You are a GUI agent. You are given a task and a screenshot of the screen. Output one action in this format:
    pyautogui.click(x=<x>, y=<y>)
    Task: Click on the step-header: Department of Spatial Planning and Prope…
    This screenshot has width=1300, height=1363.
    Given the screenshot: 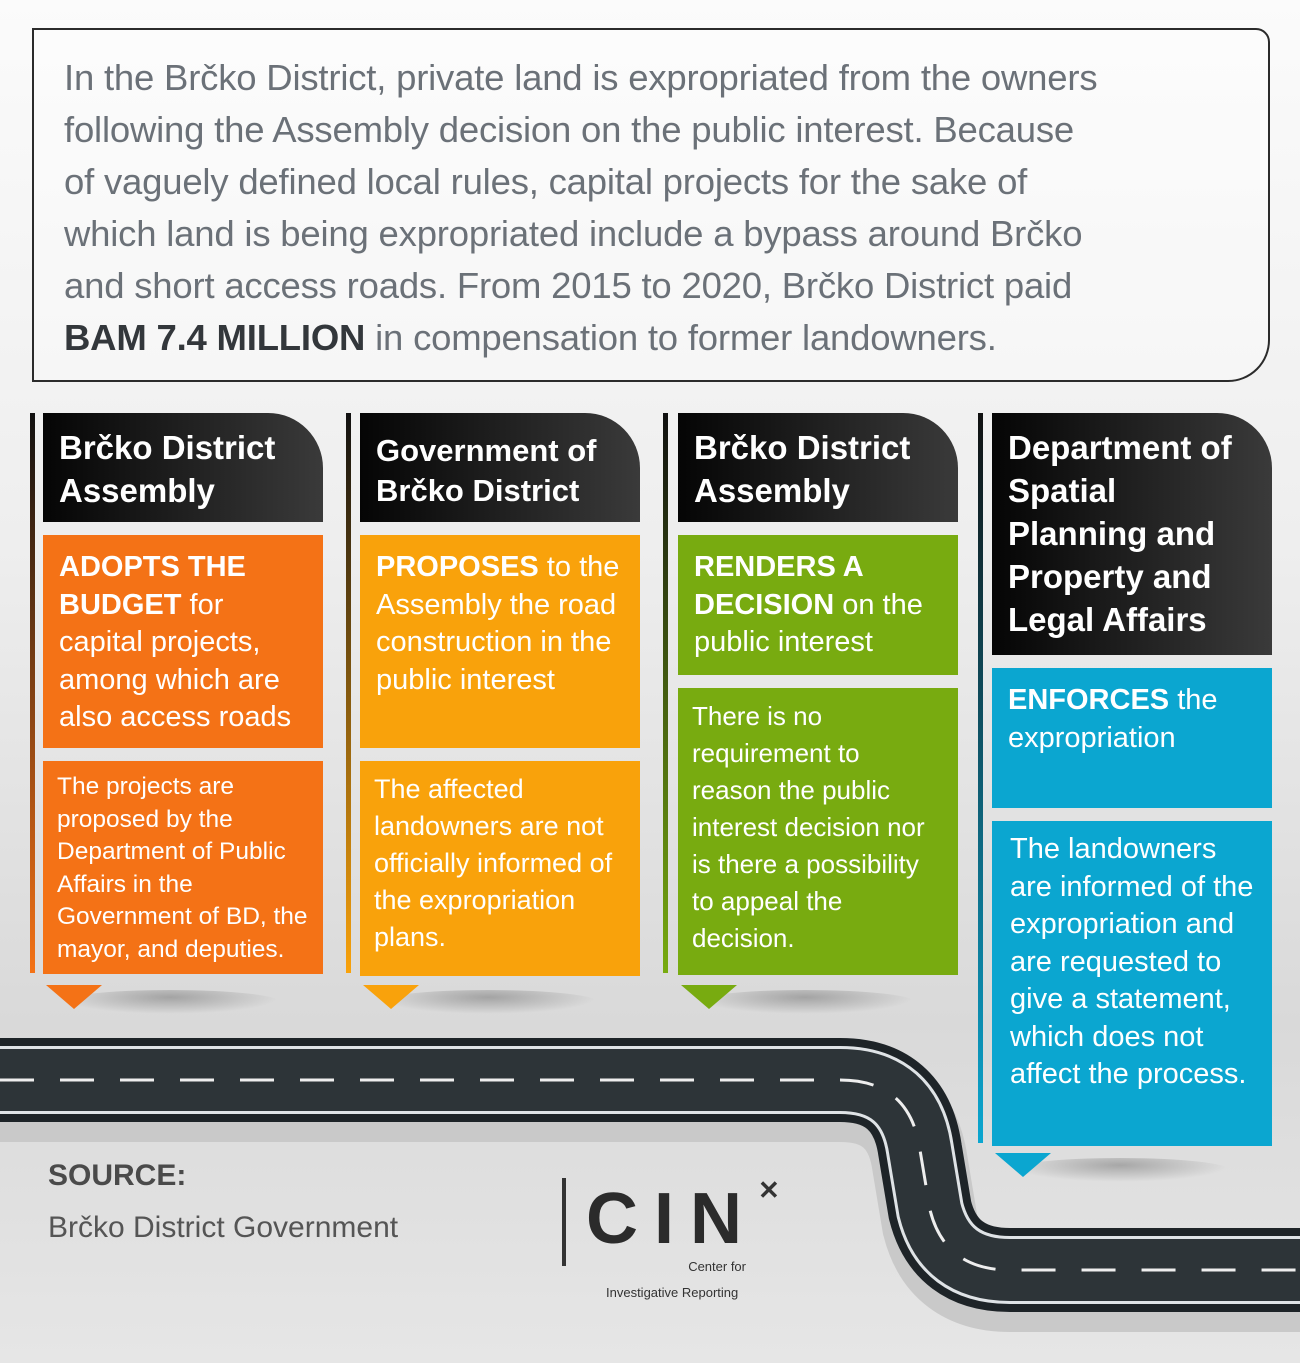 What is the action you would take?
    pyautogui.click(x=1132, y=534)
    